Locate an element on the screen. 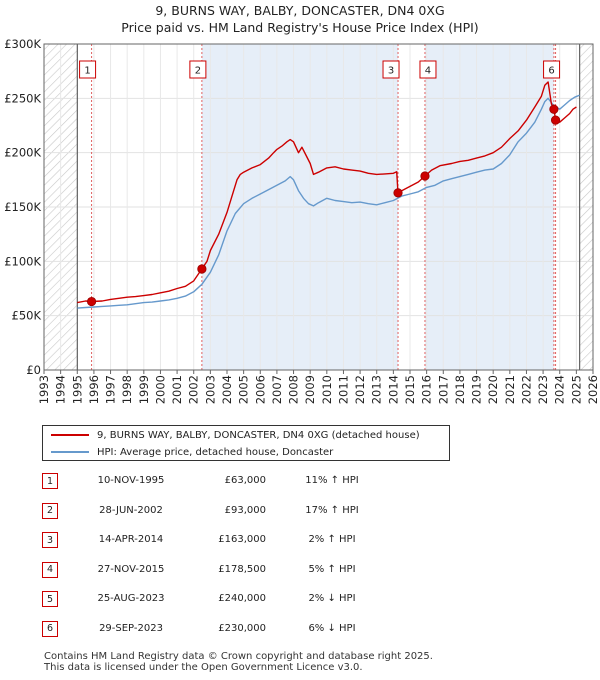 Image resolution: width=600 pixels, height=680 pixels. sale-number: 1 is located at coordinates (50, 481).